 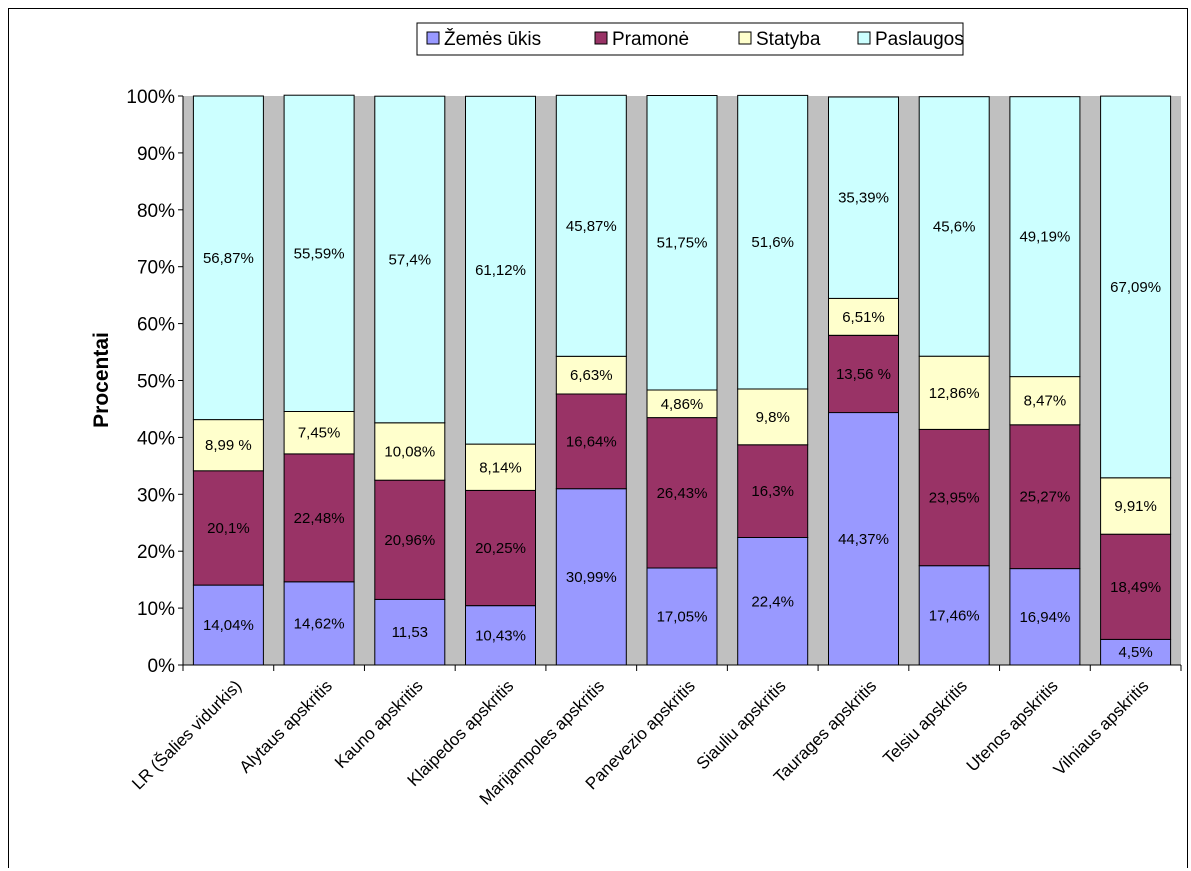 I want to click on data-label: 51,75%, so click(x=682, y=243).